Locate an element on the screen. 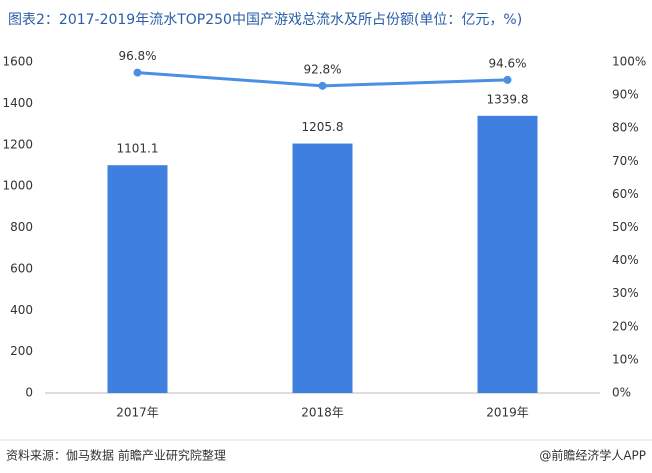  y-tick-label: 1000 is located at coordinates (17, 186).